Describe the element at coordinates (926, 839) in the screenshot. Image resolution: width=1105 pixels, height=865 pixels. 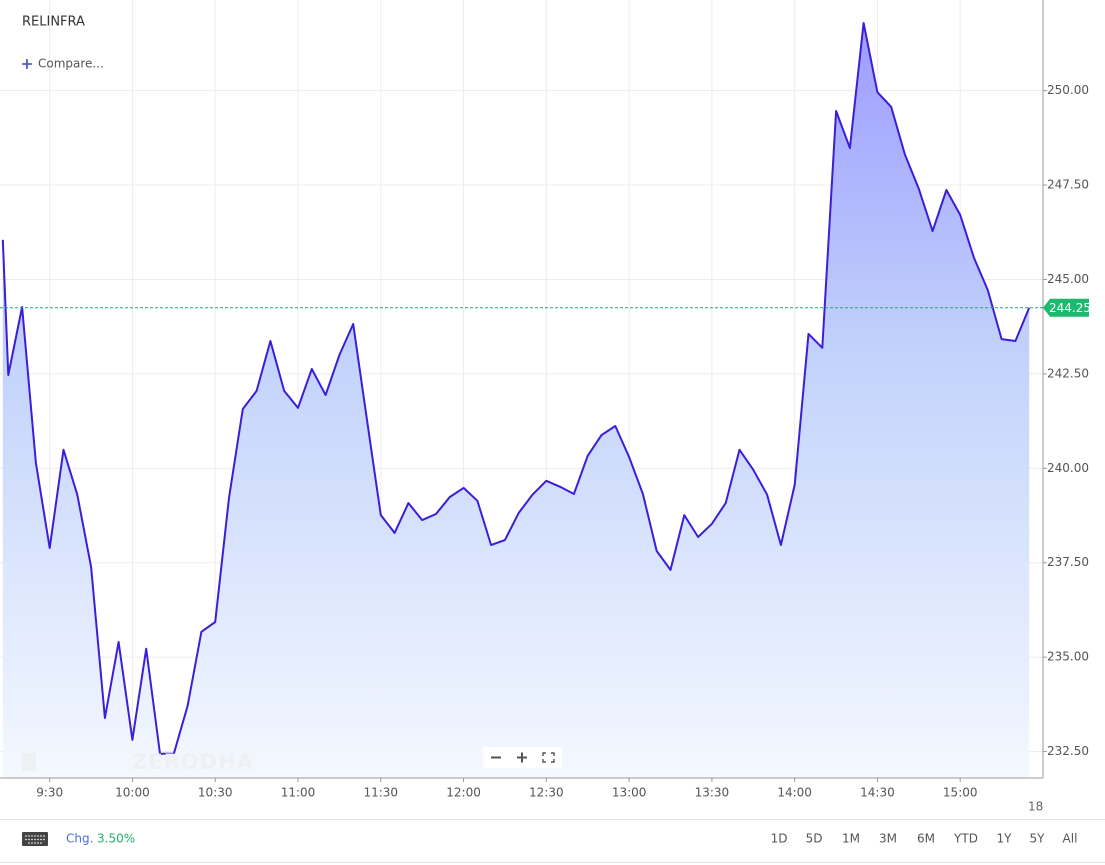
I see `range-button: 6M` at that location.